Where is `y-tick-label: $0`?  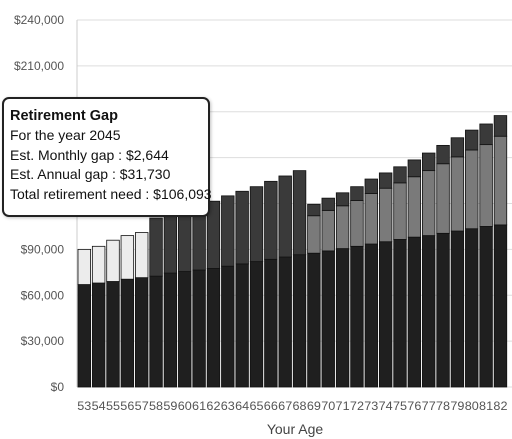 y-tick-label: $0 is located at coordinates (58, 387).